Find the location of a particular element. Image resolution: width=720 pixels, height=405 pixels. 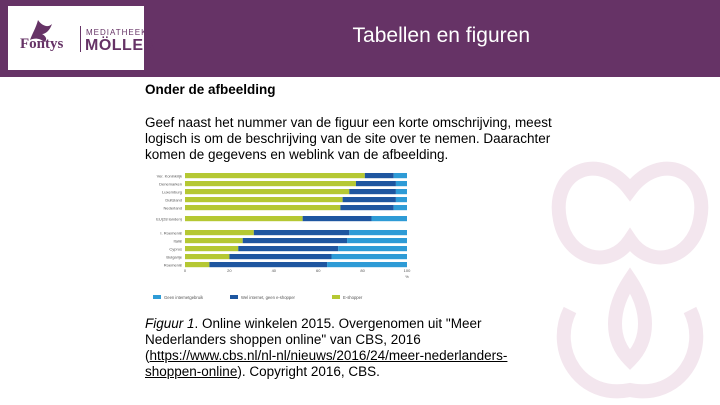

category-label: Roemenië is located at coordinates (173, 264).